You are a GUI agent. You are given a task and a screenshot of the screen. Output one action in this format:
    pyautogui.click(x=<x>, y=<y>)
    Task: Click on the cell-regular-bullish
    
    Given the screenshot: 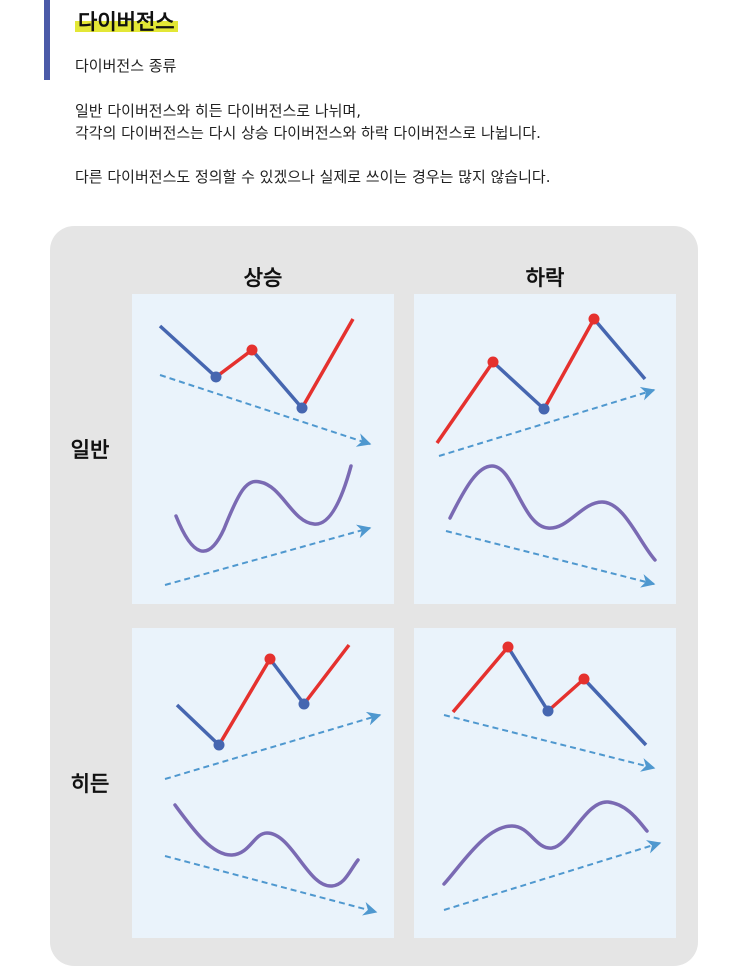 What is the action you would take?
    pyautogui.click(x=263, y=449)
    